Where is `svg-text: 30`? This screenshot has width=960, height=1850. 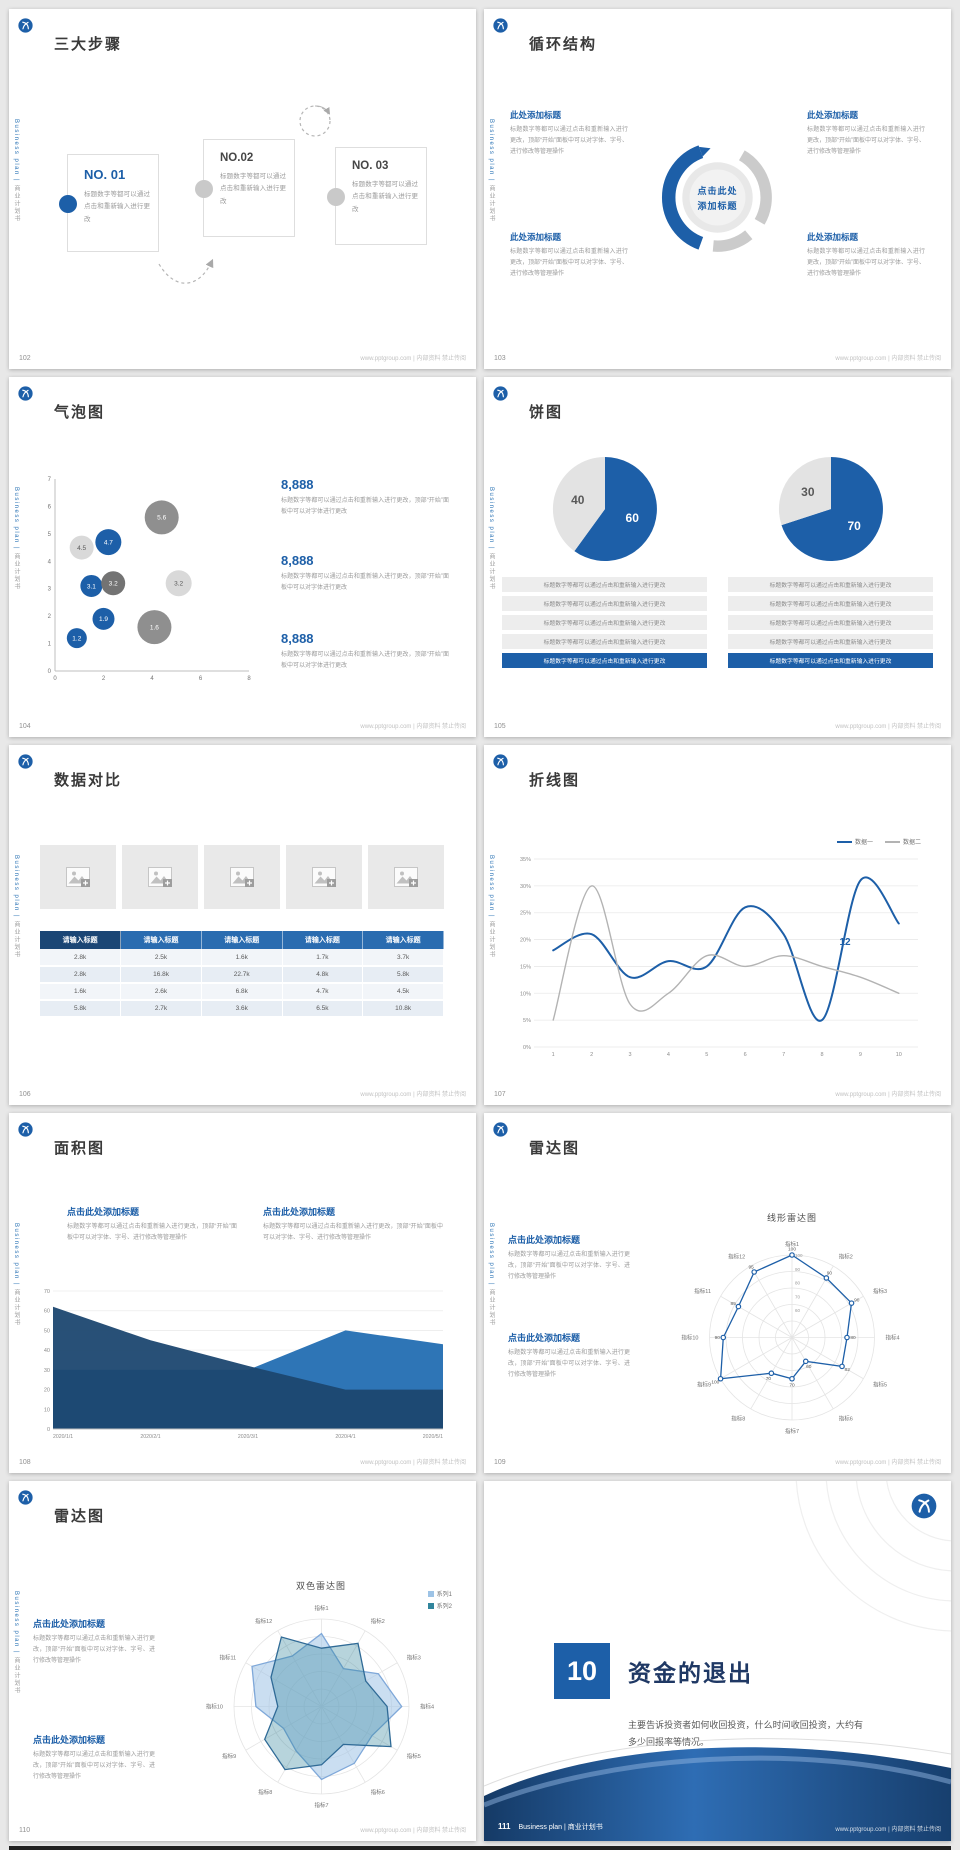 svg-text: 30 is located at coordinates (808, 492).